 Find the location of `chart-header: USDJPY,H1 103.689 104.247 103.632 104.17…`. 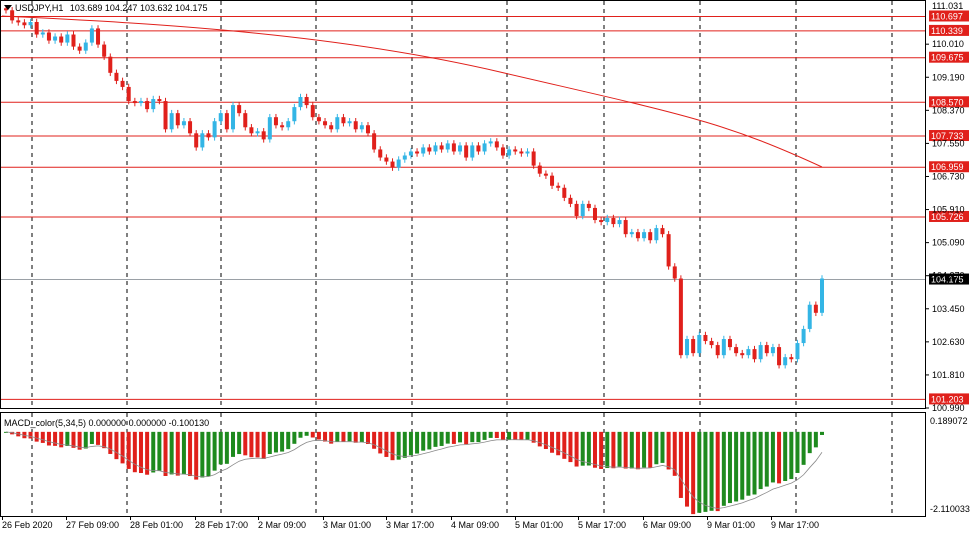

chart-header: USDJPY,H1 103.689 104.247 103.632 104.17… is located at coordinates (106, 8).